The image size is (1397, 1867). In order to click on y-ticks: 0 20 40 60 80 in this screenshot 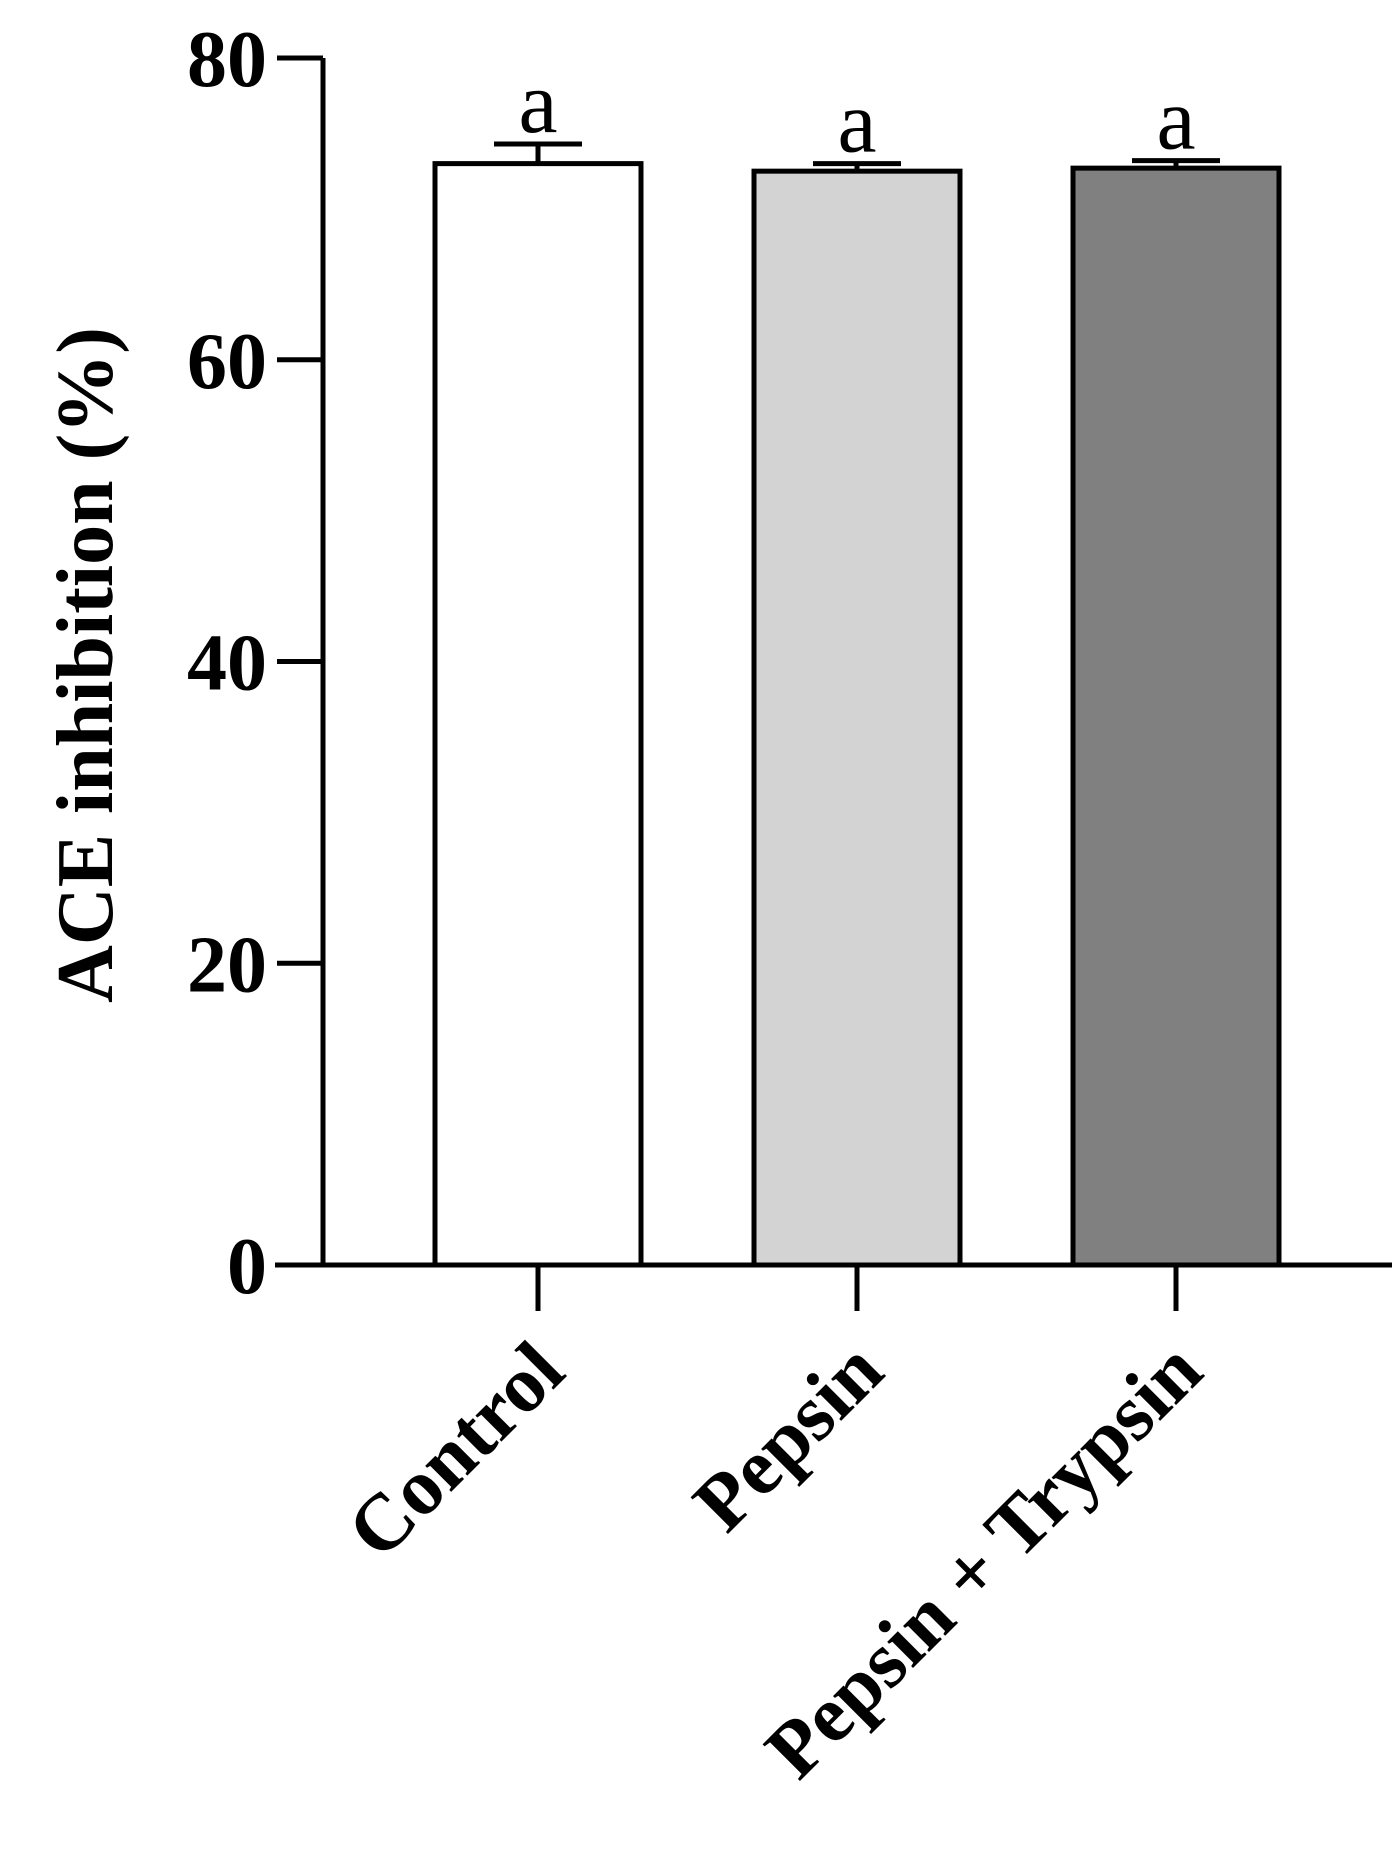, I will do `click(255, 663)`.